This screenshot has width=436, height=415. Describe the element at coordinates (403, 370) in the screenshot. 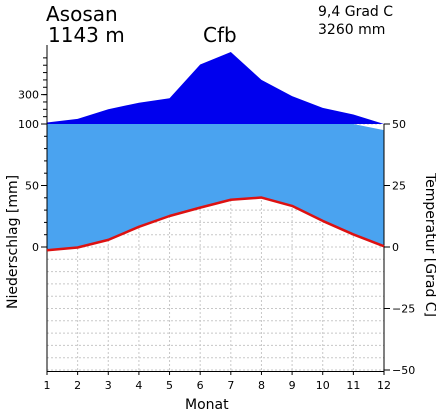

I see `y-tick-label-temperature: −50` at that location.